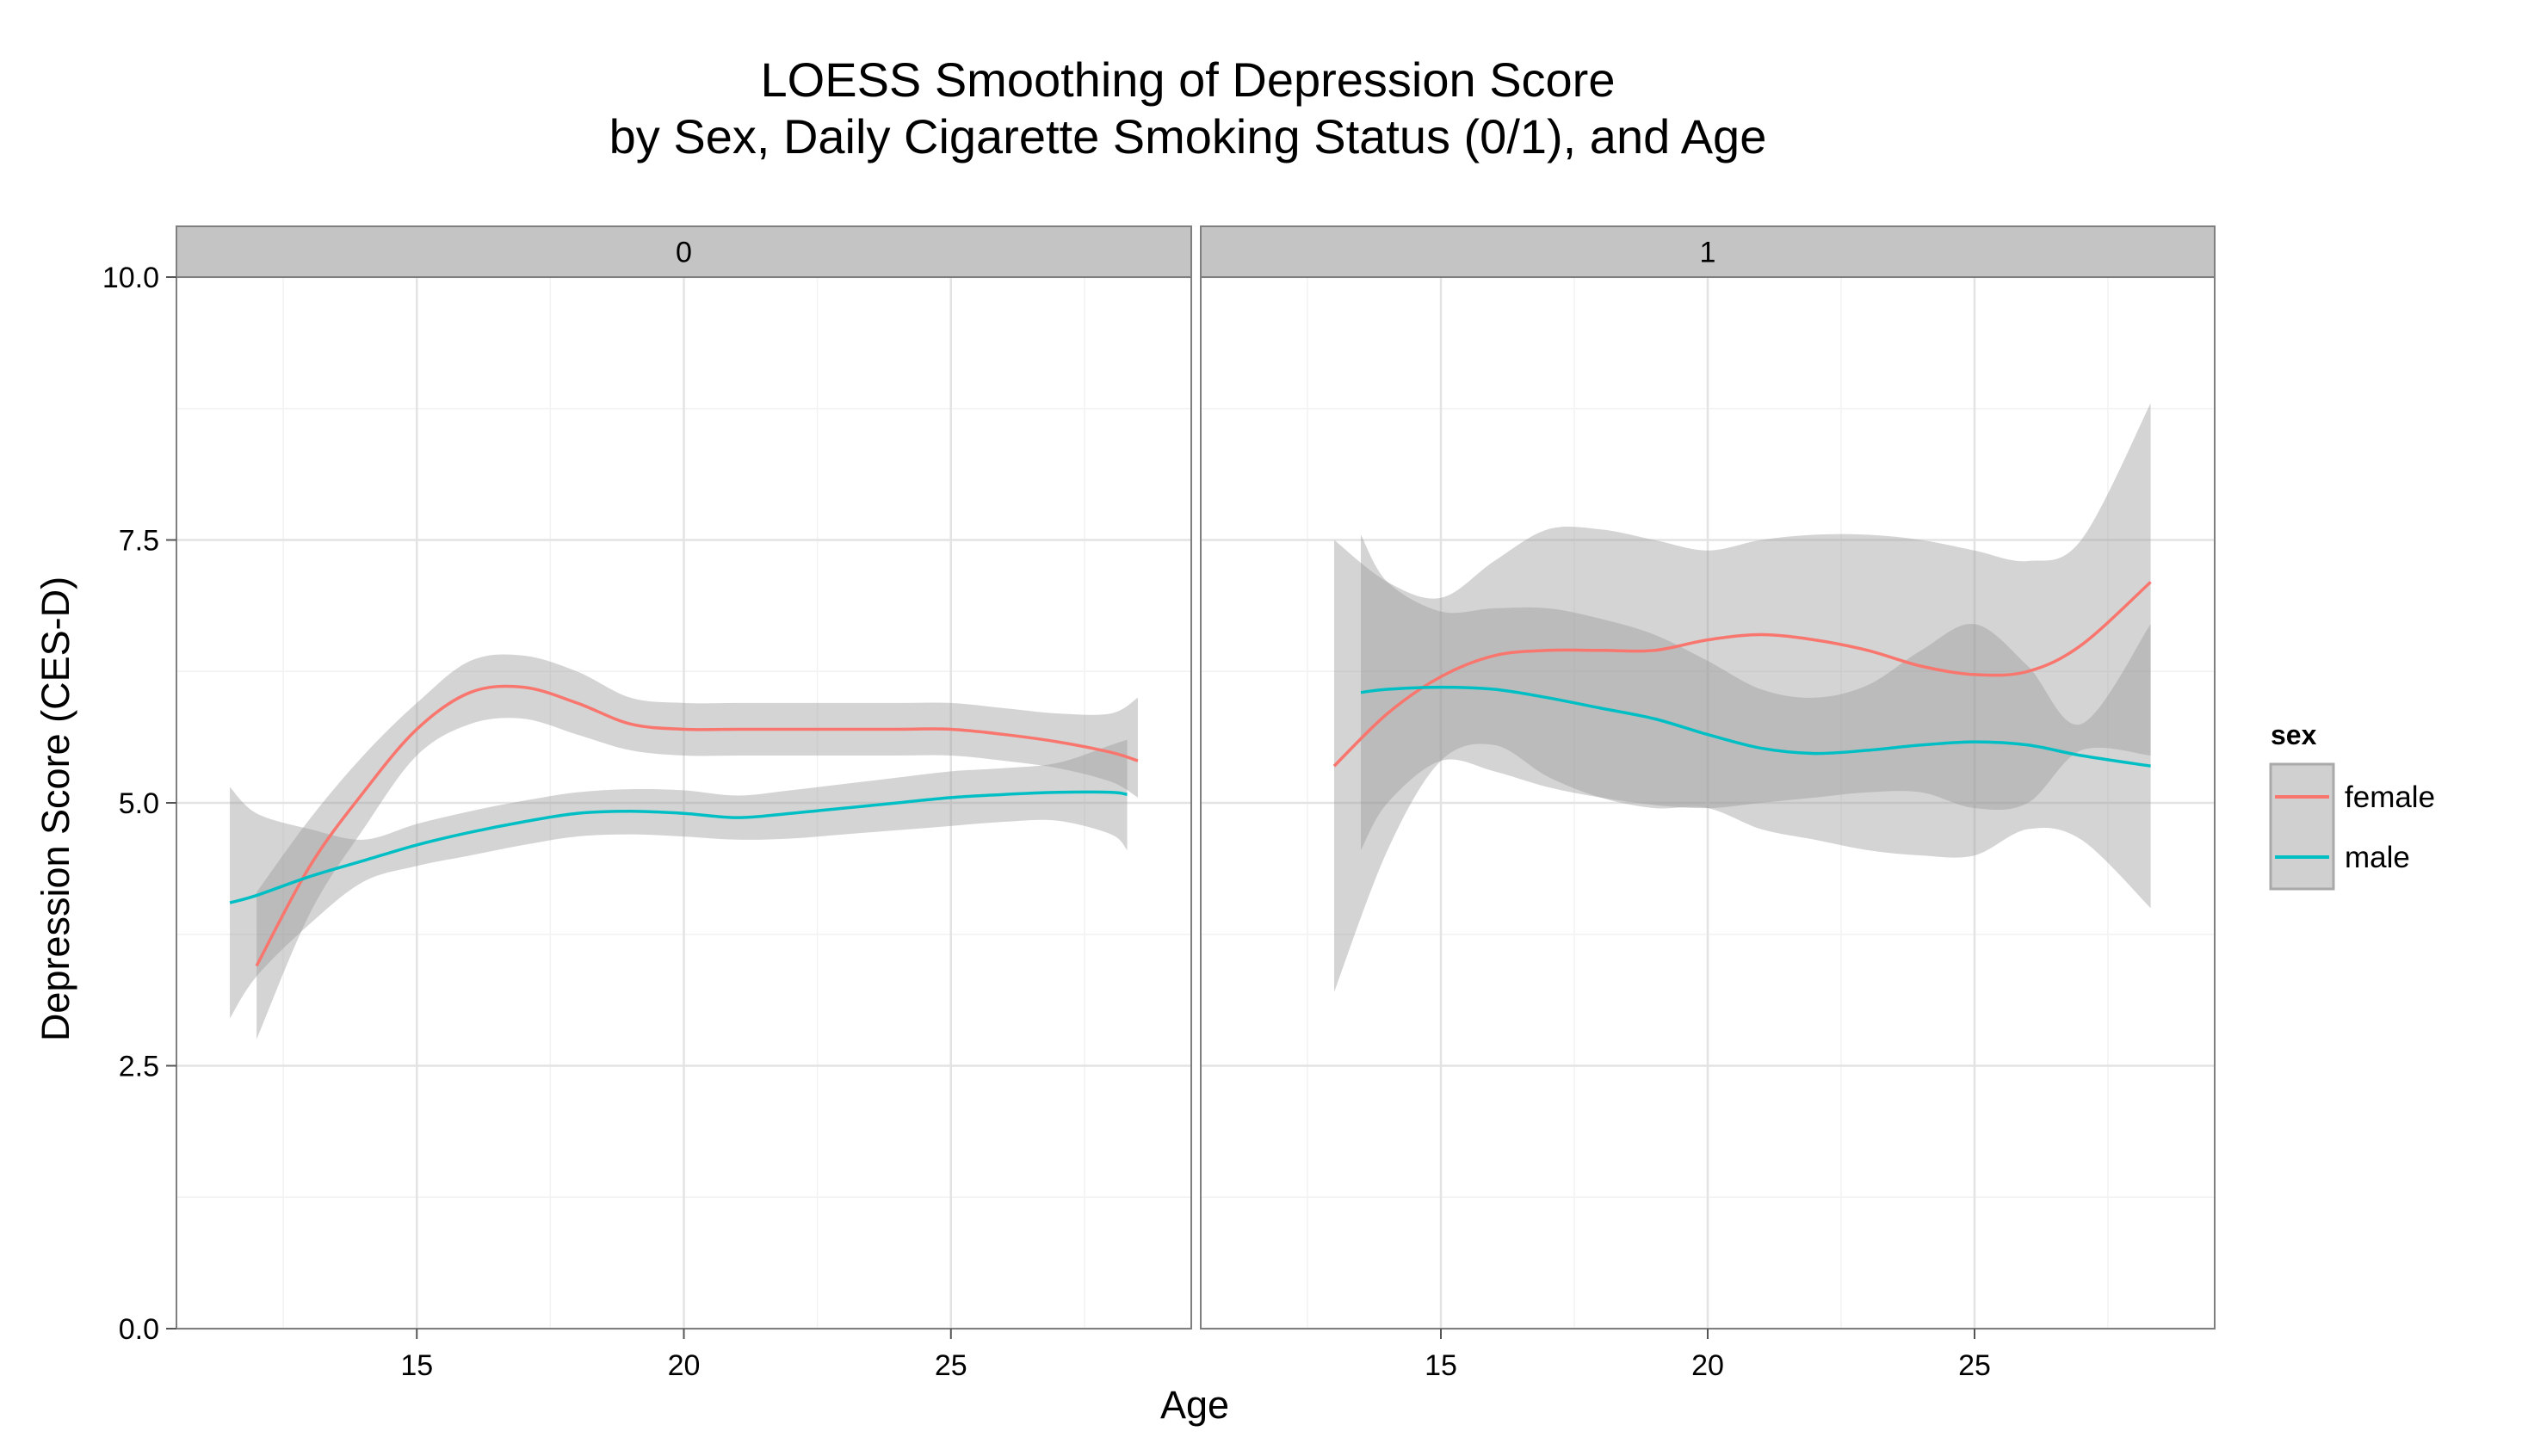  Describe the element at coordinates (2377, 857) in the screenshot. I see `legend-label-male: male` at that location.